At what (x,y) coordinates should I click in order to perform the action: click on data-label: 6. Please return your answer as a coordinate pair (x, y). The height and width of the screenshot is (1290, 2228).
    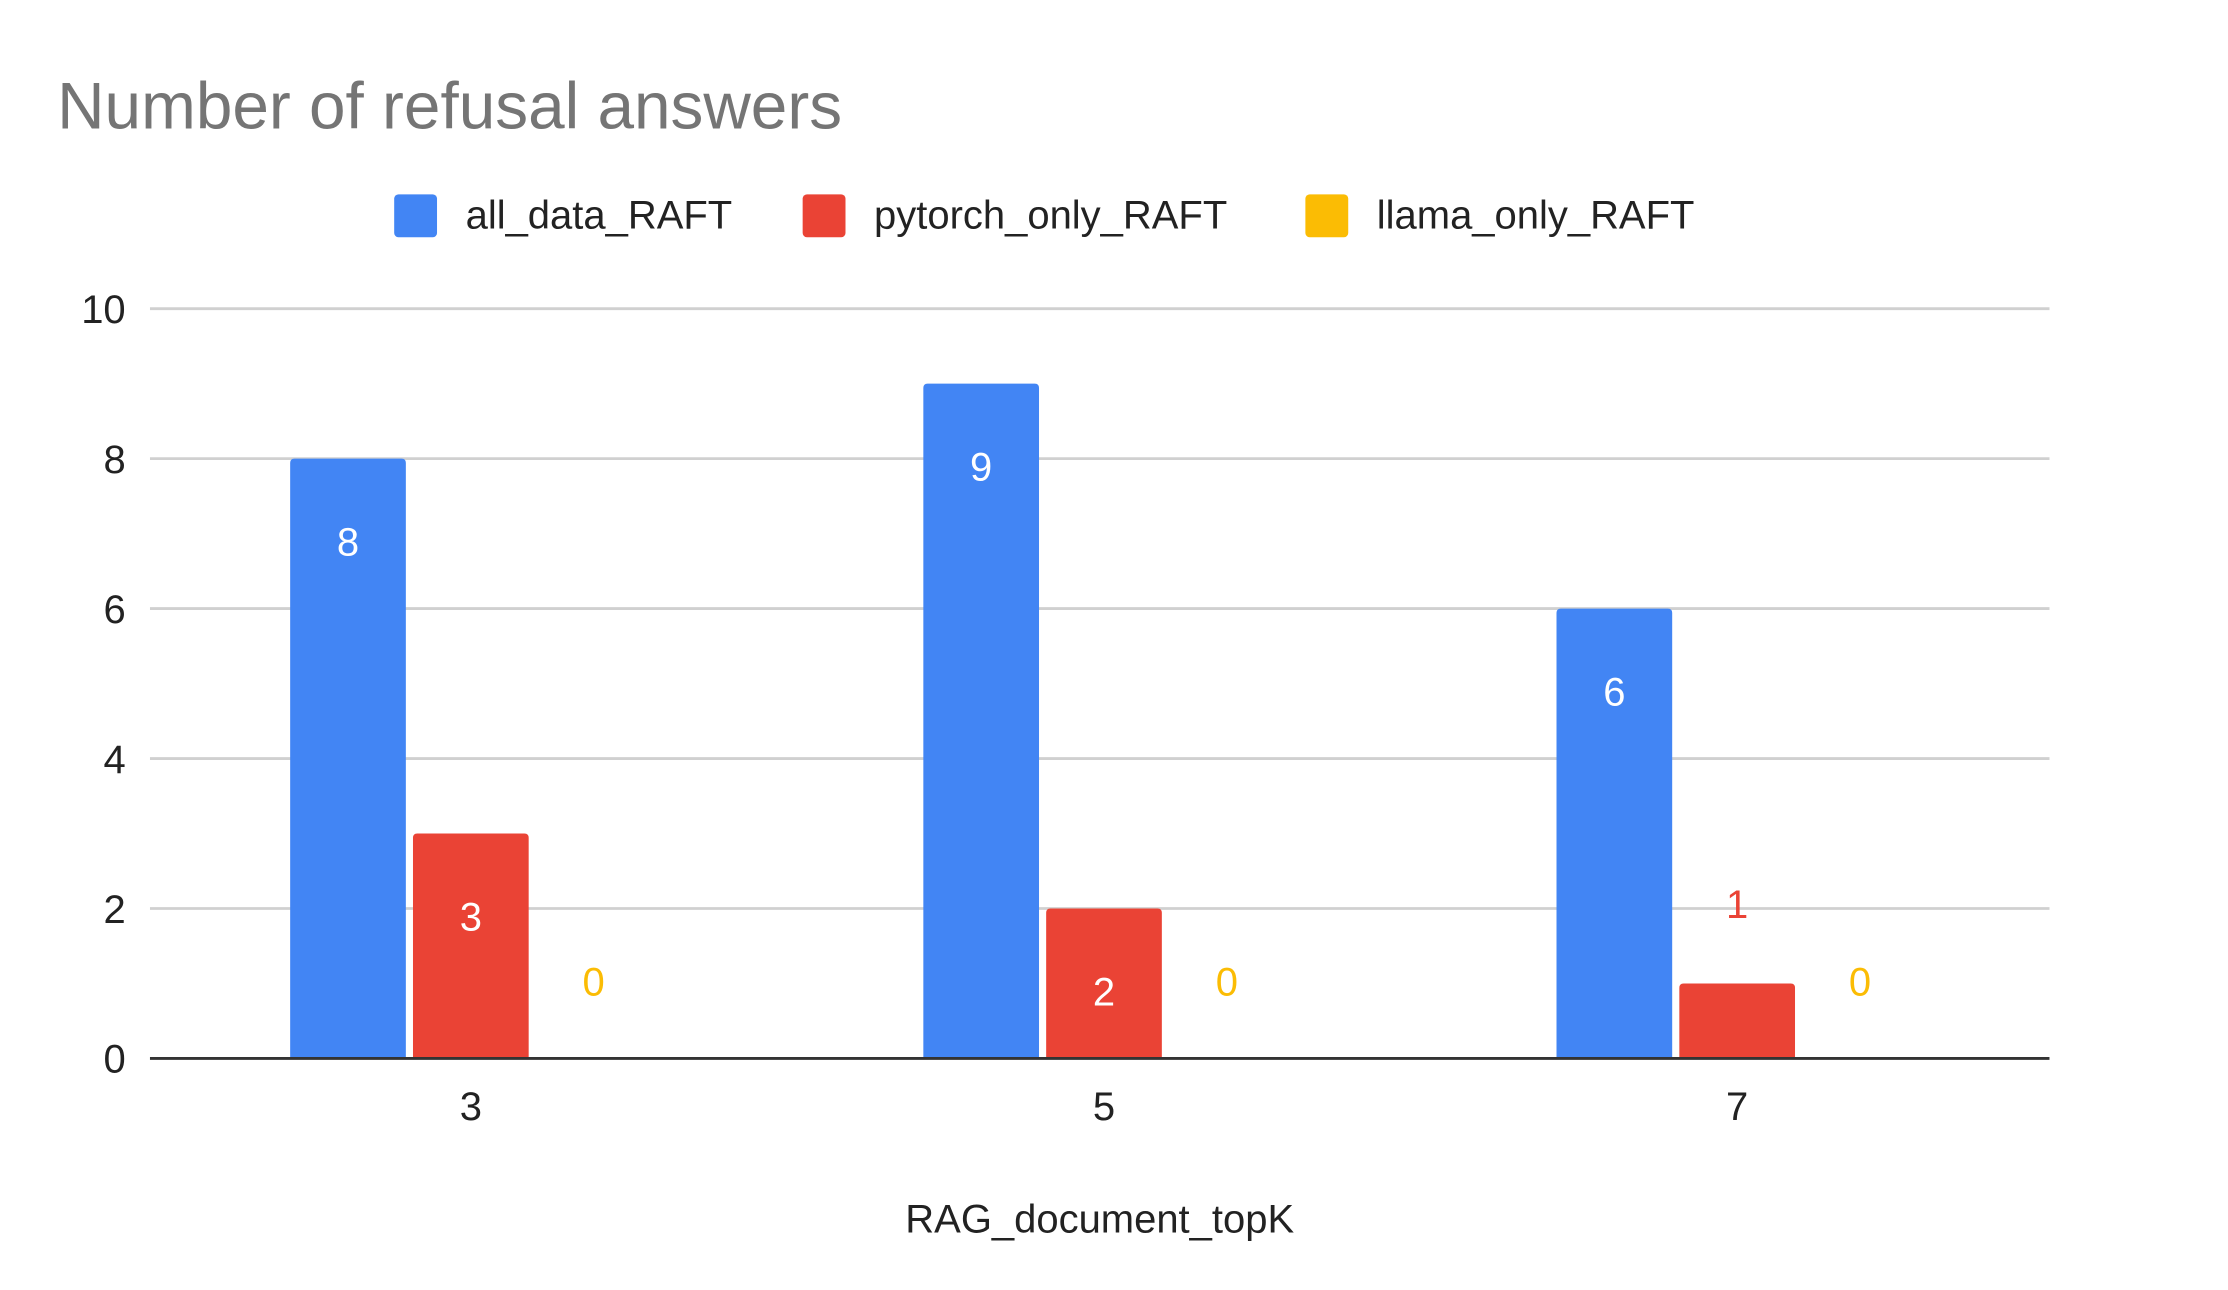
    Looking at the image, I should click on (1614, 693).